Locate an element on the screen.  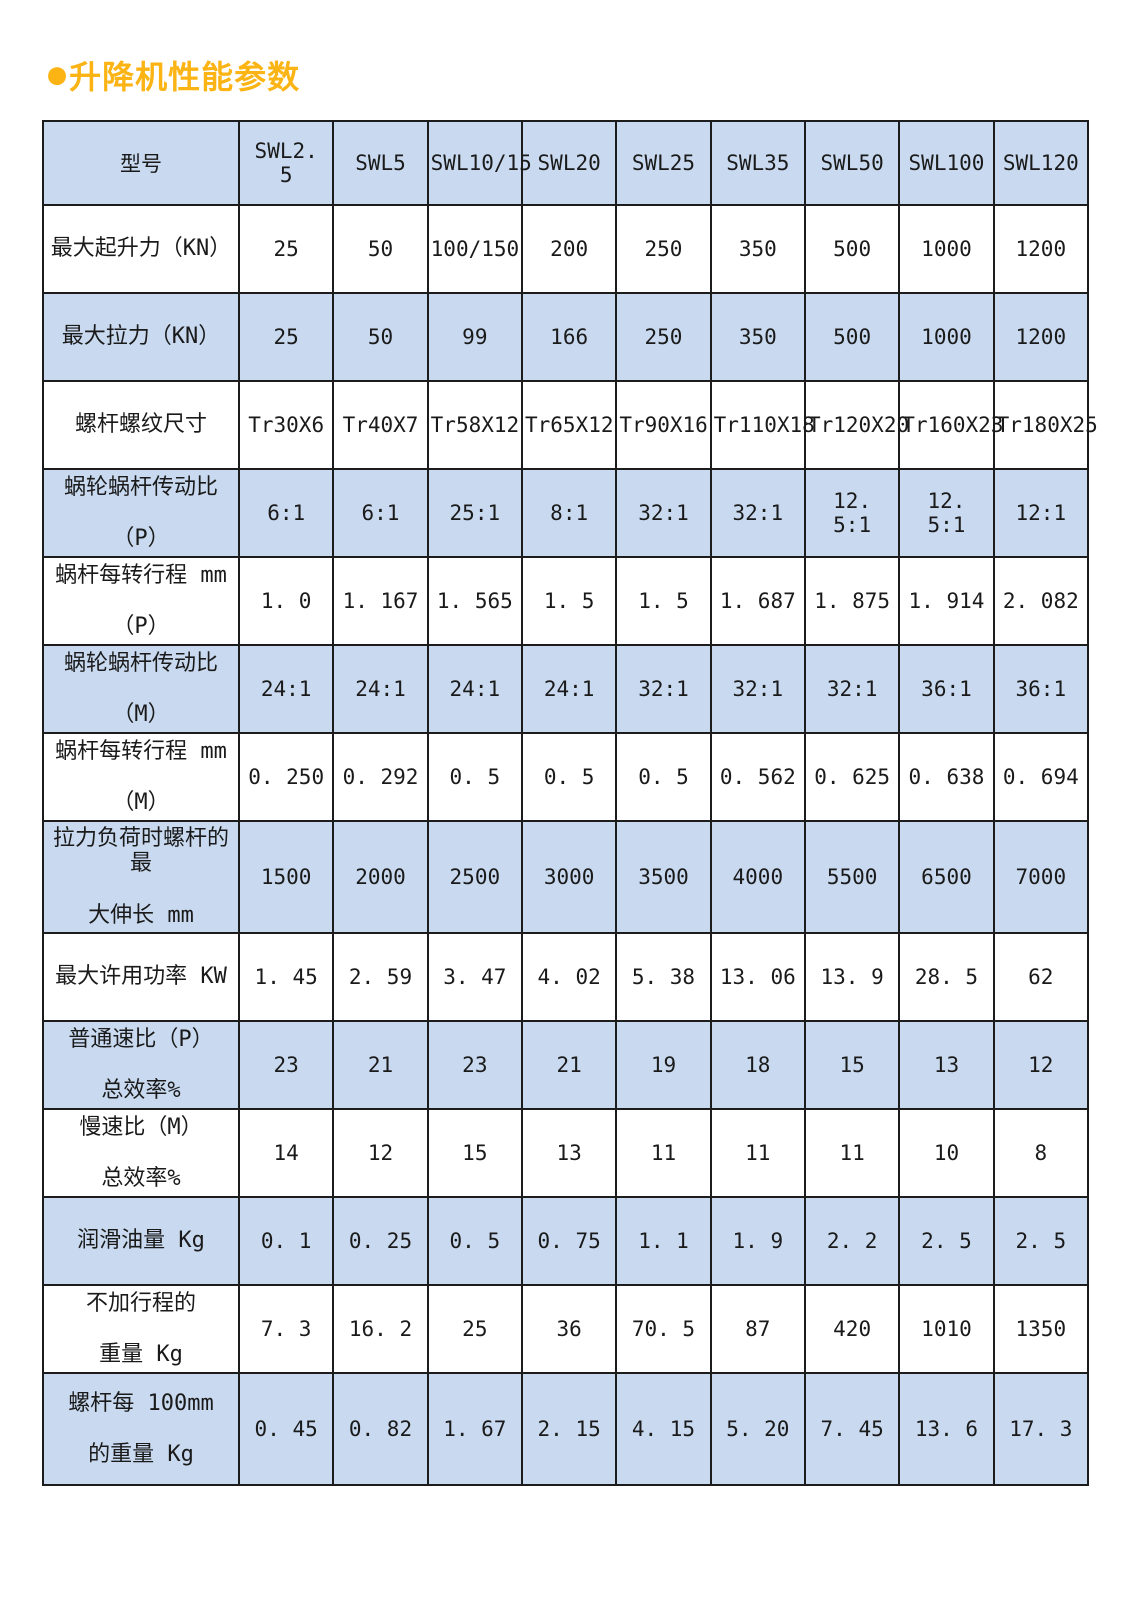
value-cell: 17. 3 is located at coordinates (1041, 1428).